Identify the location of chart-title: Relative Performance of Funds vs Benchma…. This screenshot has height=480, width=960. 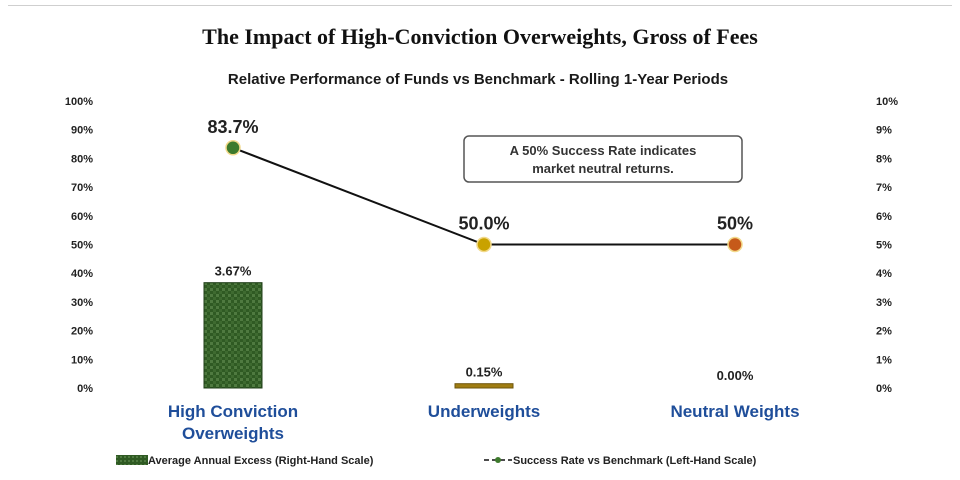
(478, 79).